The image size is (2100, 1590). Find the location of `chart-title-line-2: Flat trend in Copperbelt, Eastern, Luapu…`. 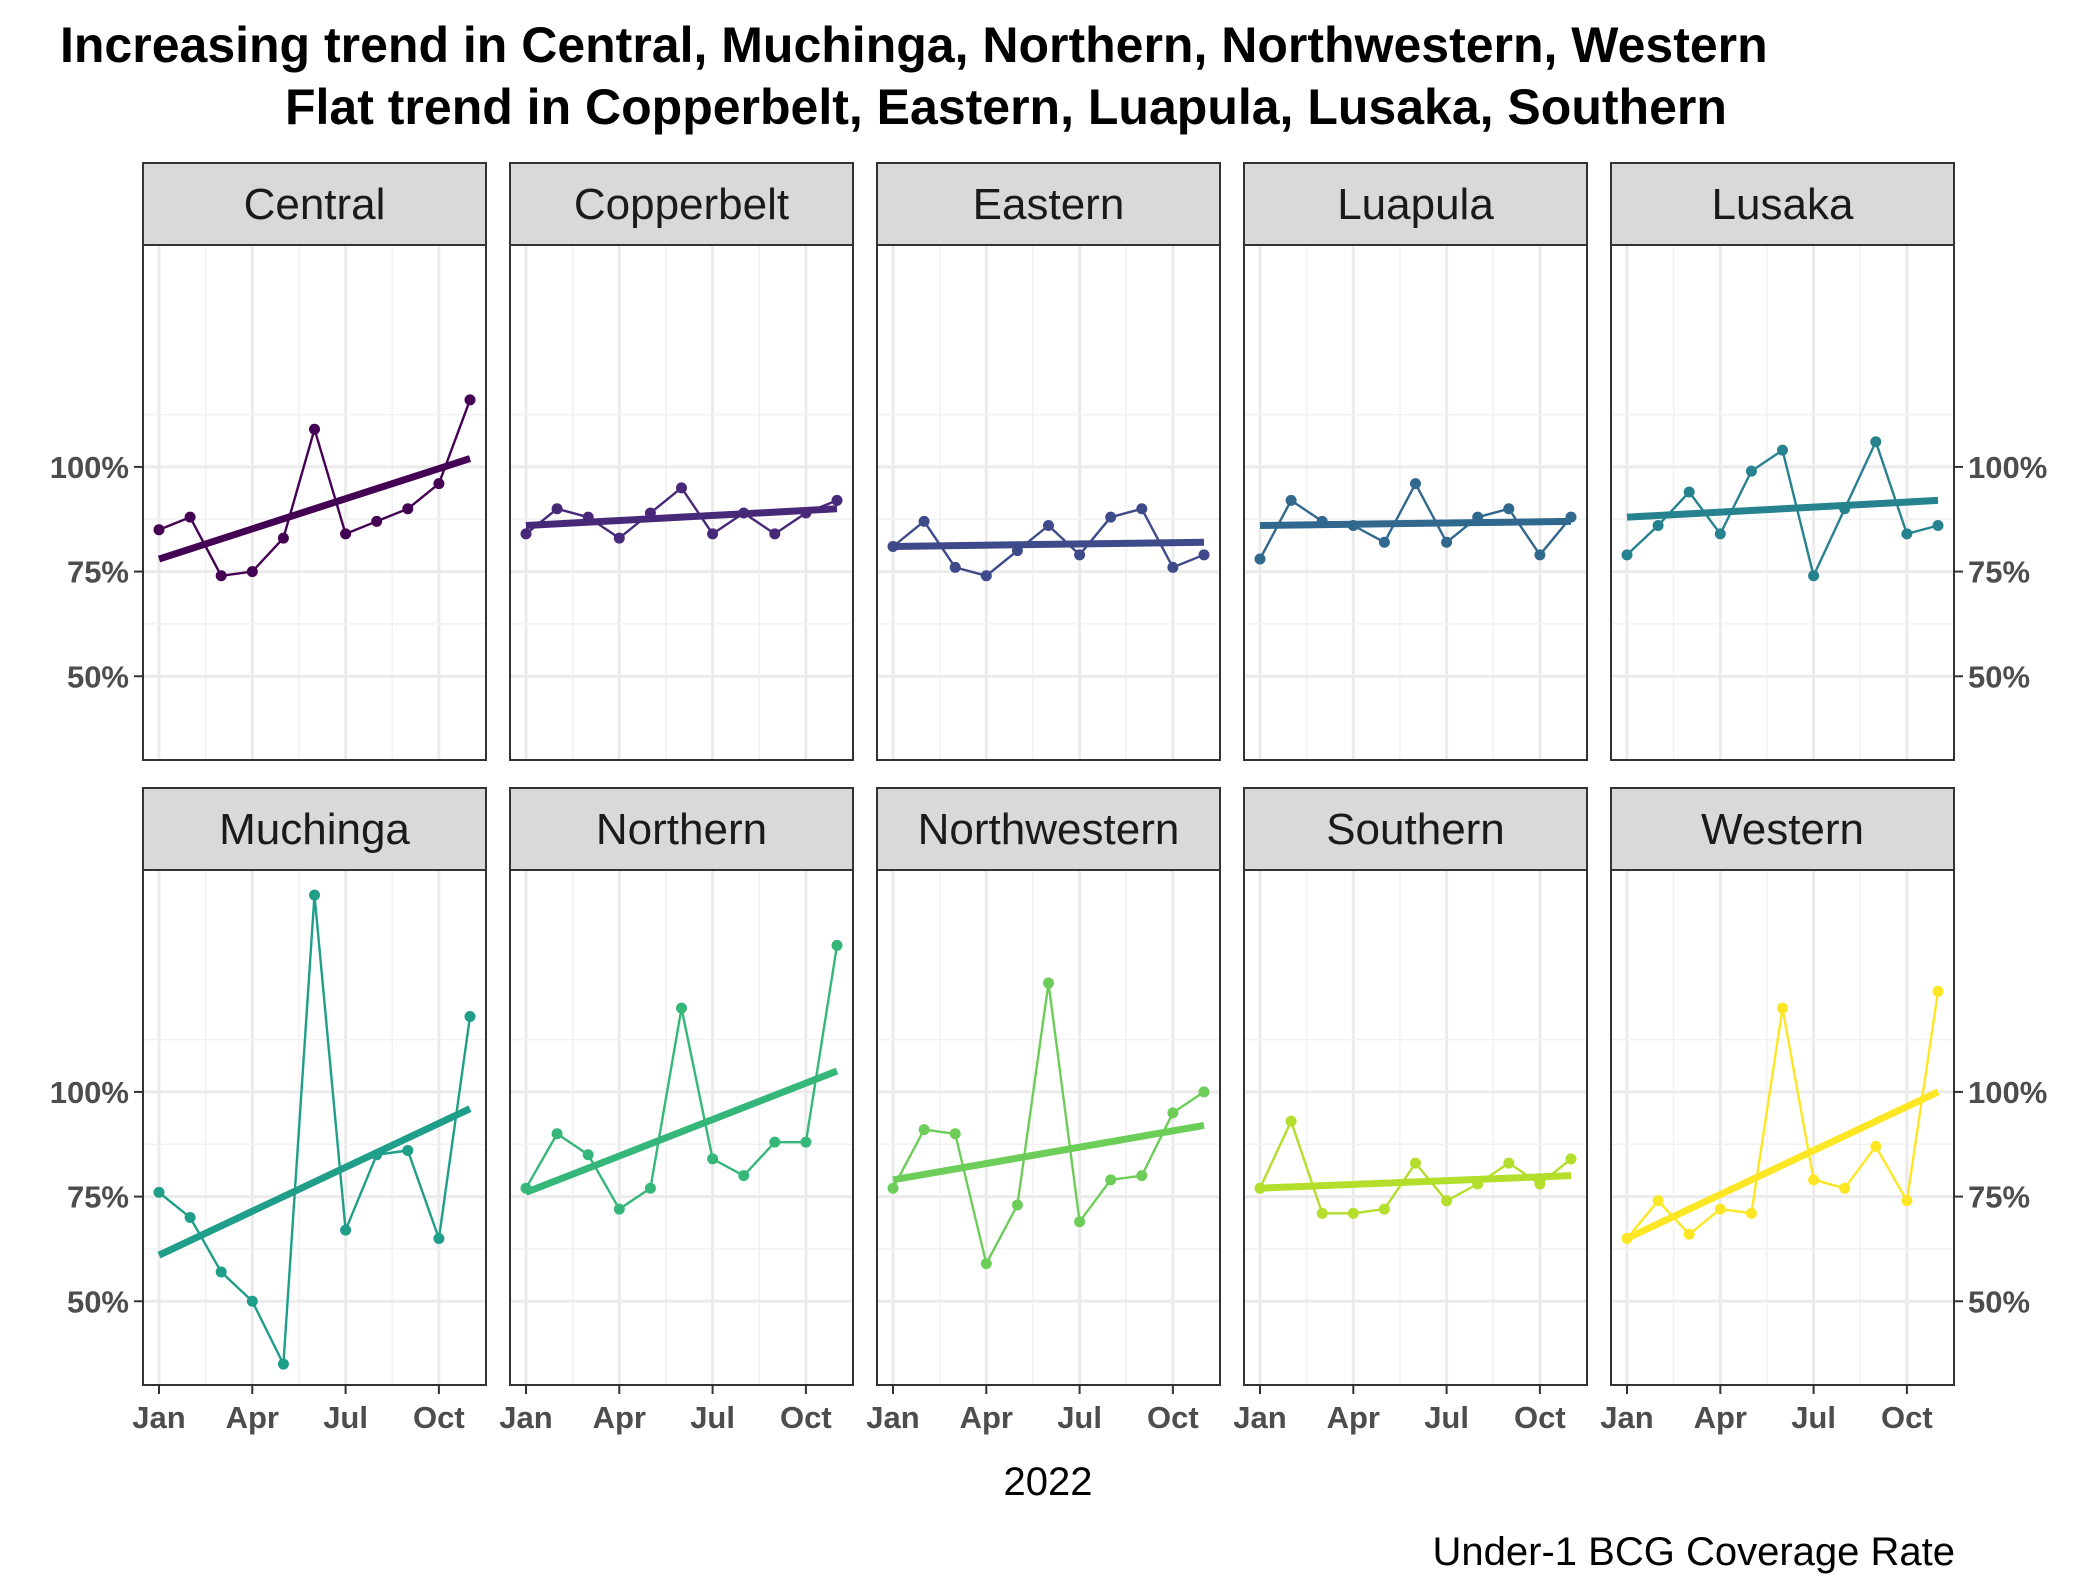

chart-title-line-2: Flat trend in Copperbelt, Eastern, Luapu… is located at coordinates (1006, 107).